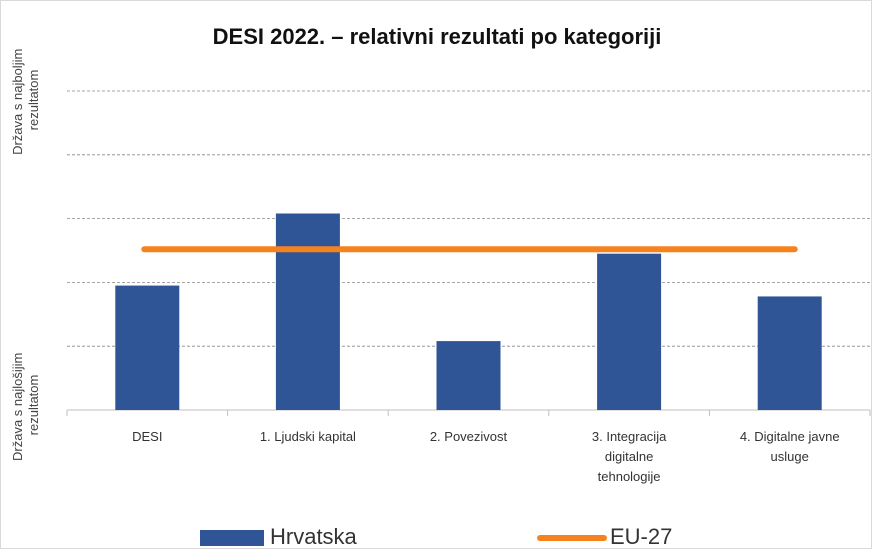 Image resolution: width=872 pixels, height=549 pixels. What do you see at coordinates (790, 446) in the screenshot?
I see `x-tick-label: 4. Digitalne javne usluge` at bounding box center [790, 446].